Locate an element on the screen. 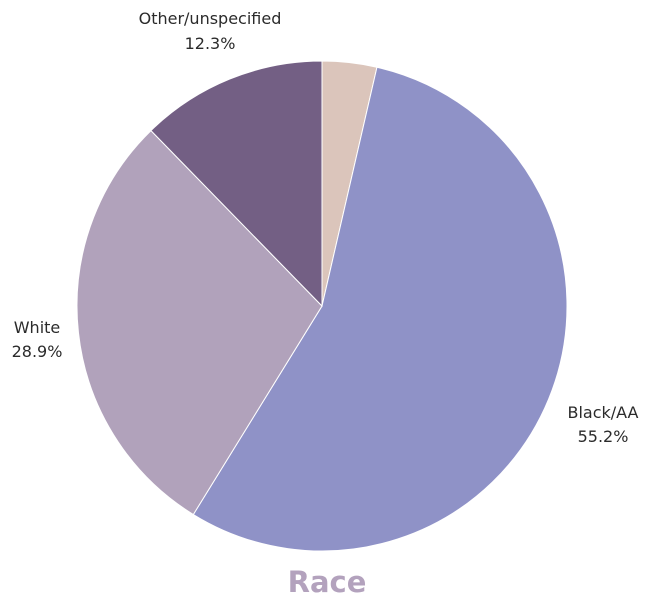 The image size is (647, 597). slice-value-white: 28.9% is located at coordinates (37, 351).